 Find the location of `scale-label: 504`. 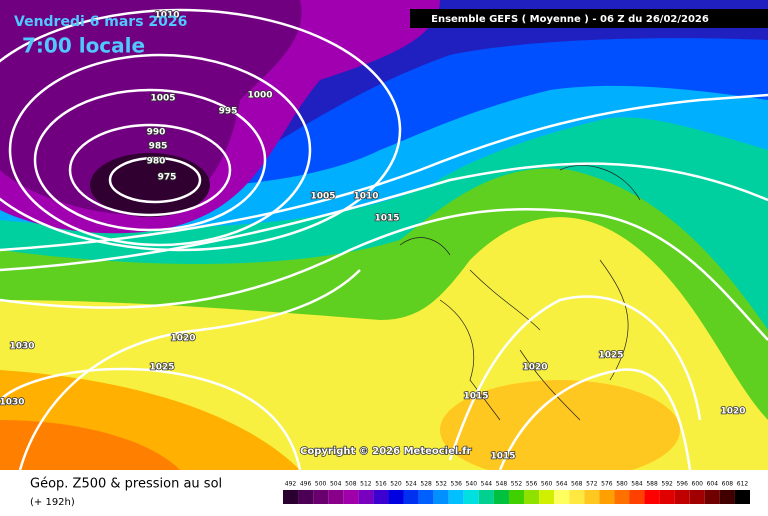

scale-label: 504 is located at coordinates (336, 484).